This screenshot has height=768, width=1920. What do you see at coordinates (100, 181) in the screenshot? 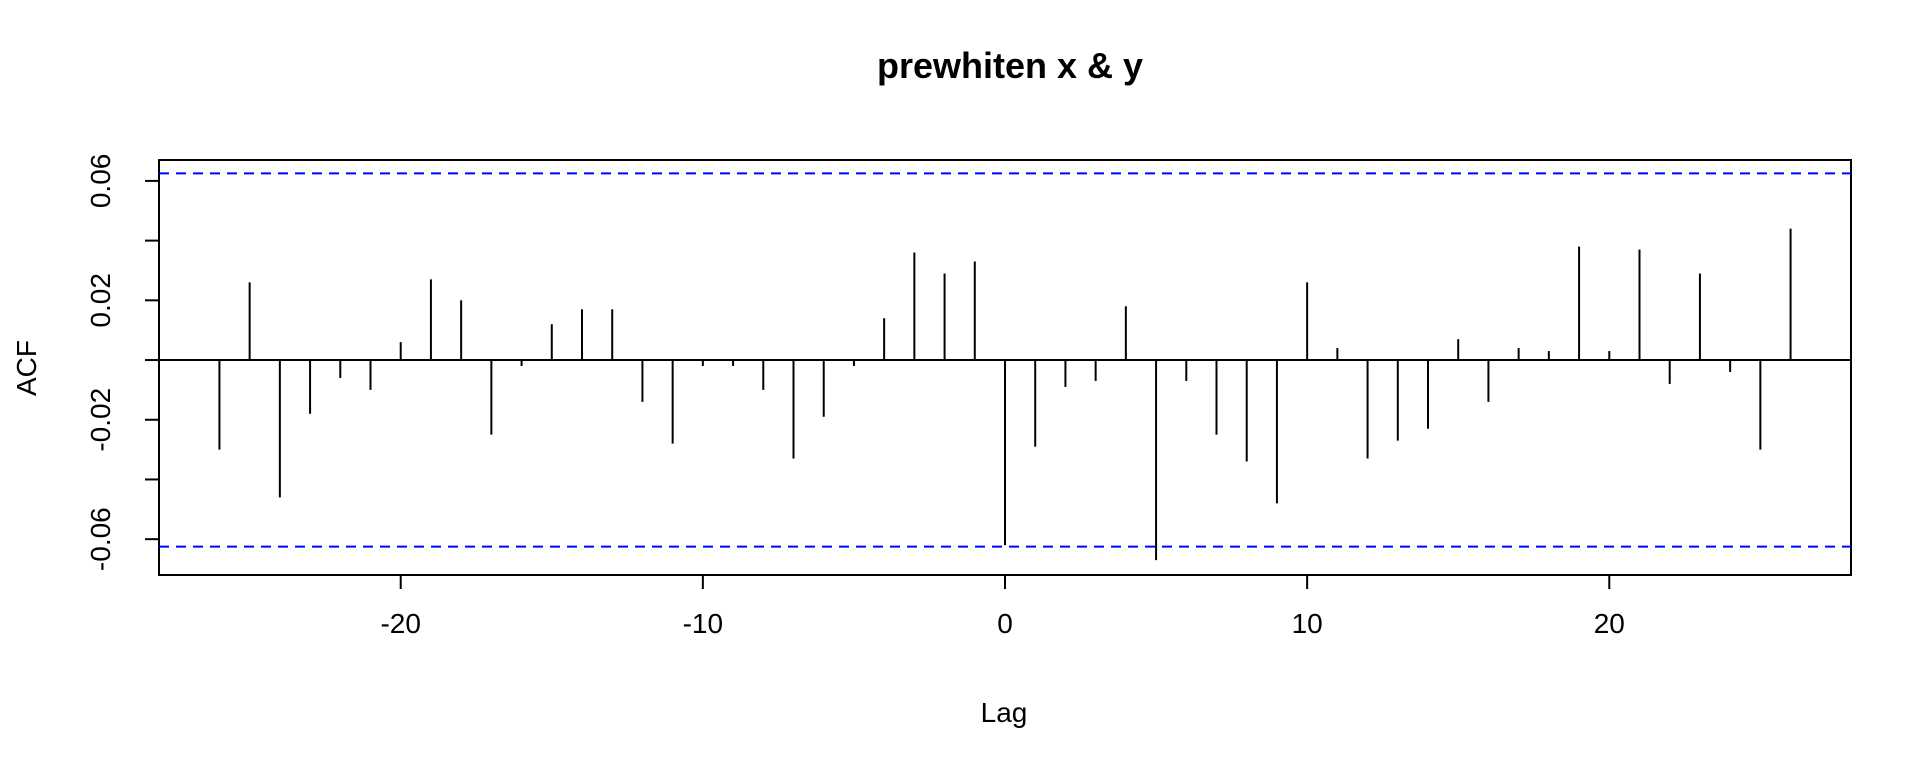
I see `y-tick-label: 0.06` at bounding box center [100, 181].